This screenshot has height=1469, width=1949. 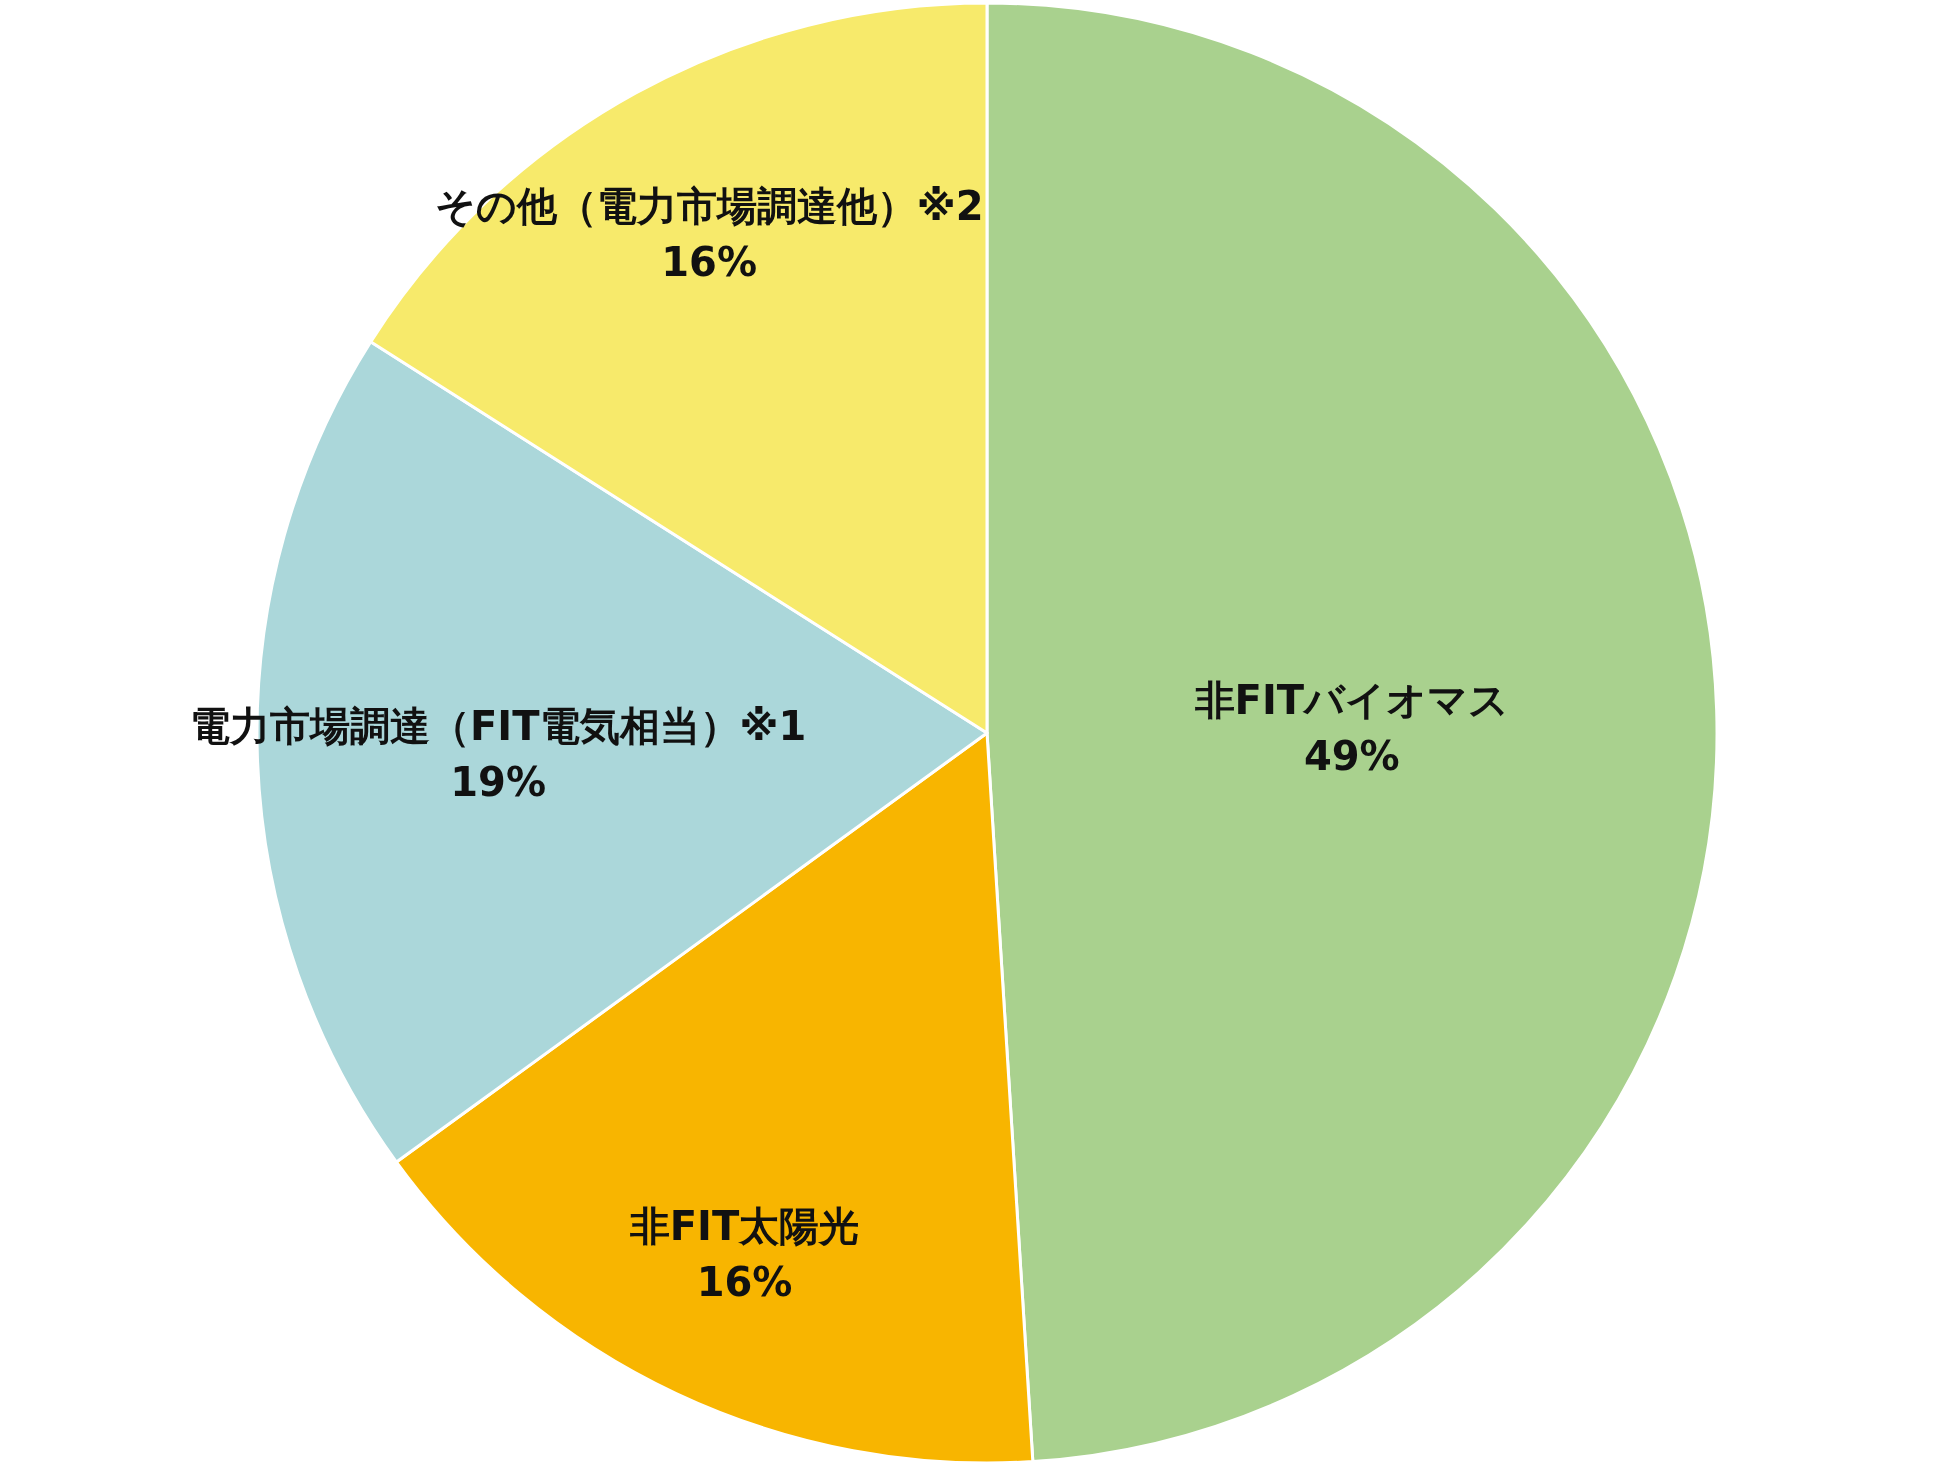 I want to click on slice-label: 電力市場調達（FIT電気相当）※1, so click(x=498, y=726).